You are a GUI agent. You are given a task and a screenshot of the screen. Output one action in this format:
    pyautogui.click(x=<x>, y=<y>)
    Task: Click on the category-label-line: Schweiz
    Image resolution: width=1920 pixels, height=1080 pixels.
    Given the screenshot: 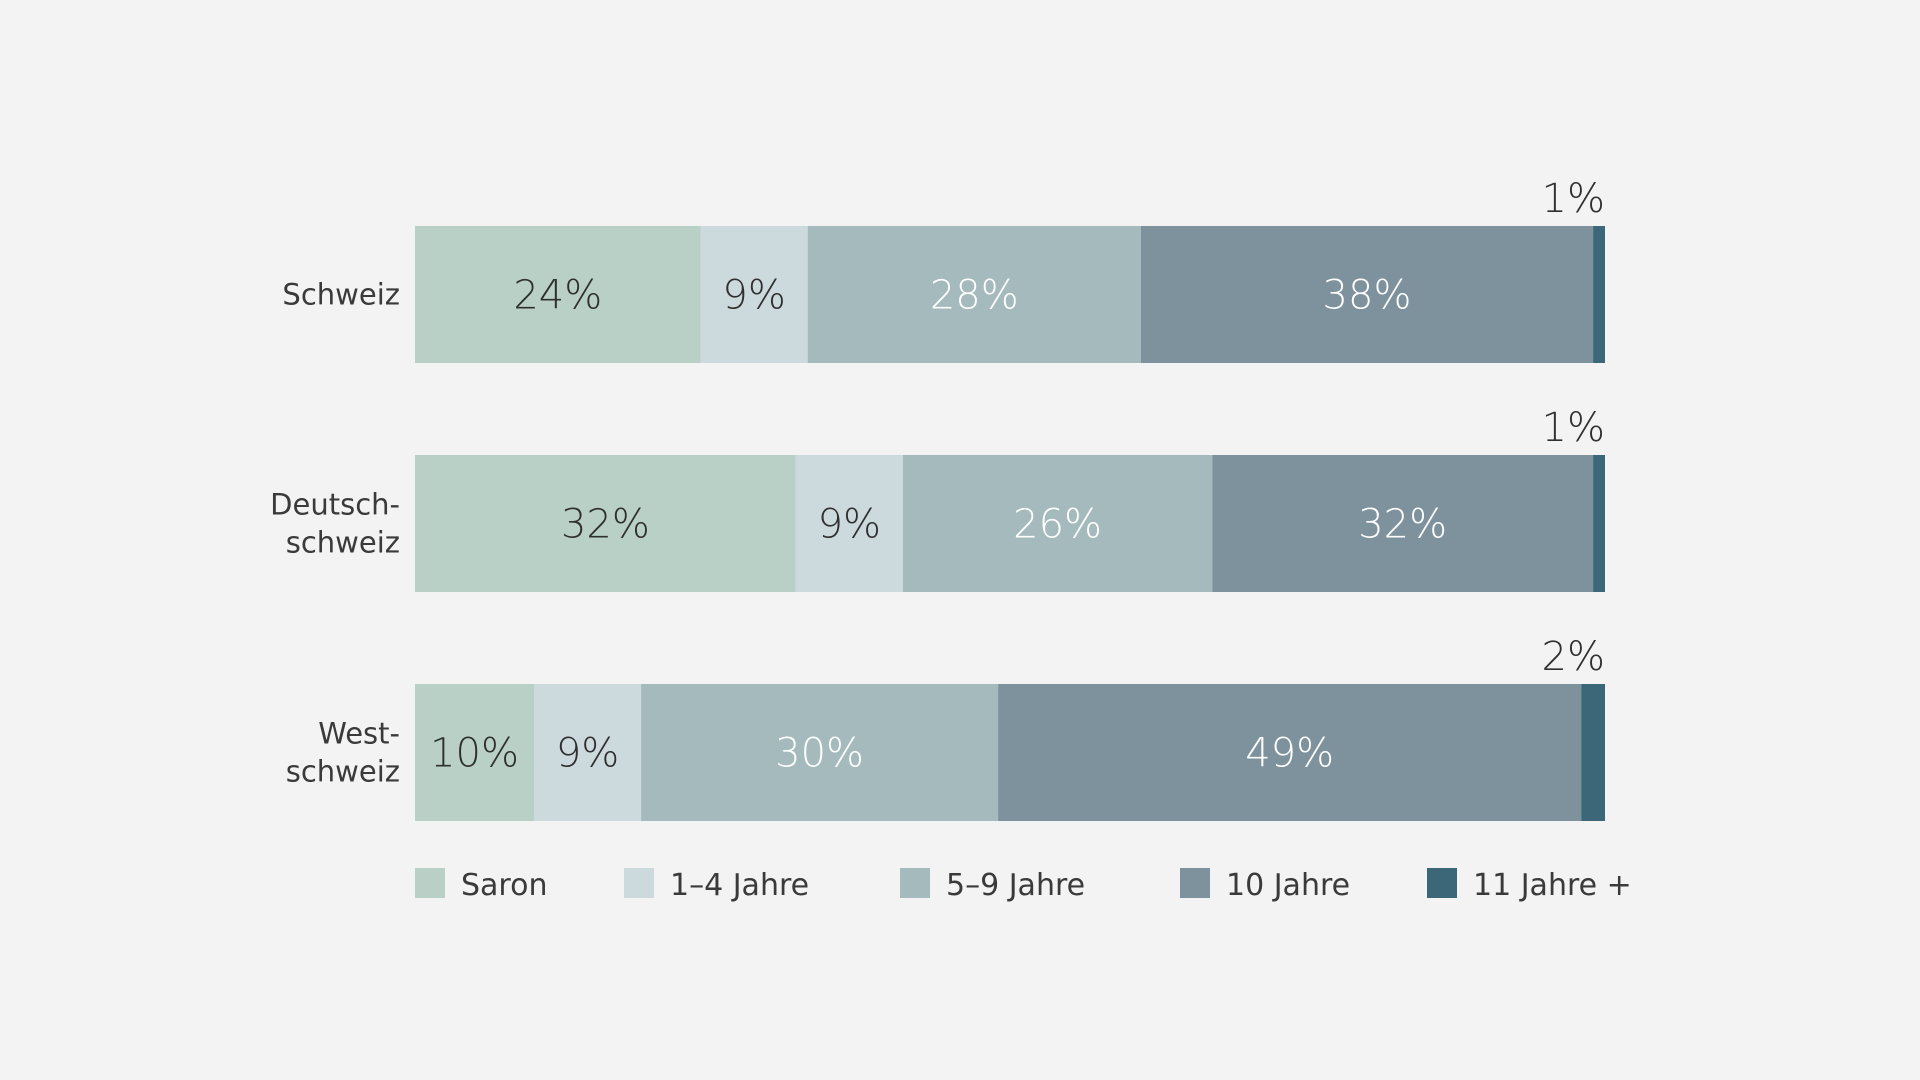 What is the action you would take?
    pyautogui.click(x=341, y=295)
    